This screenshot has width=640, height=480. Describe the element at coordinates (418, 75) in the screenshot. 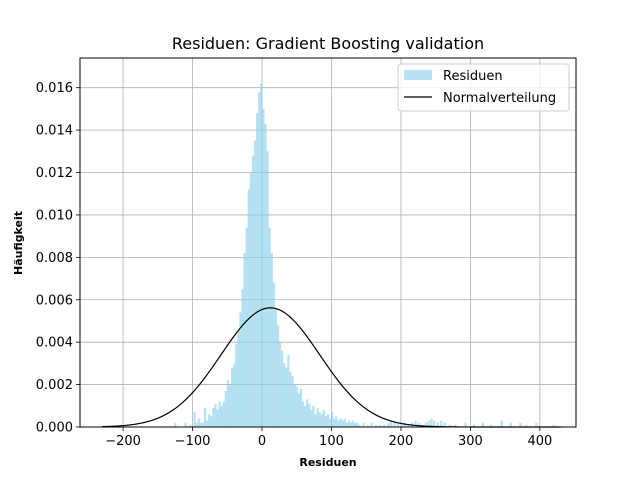

I see `legend-swatch-residuen` at that location.